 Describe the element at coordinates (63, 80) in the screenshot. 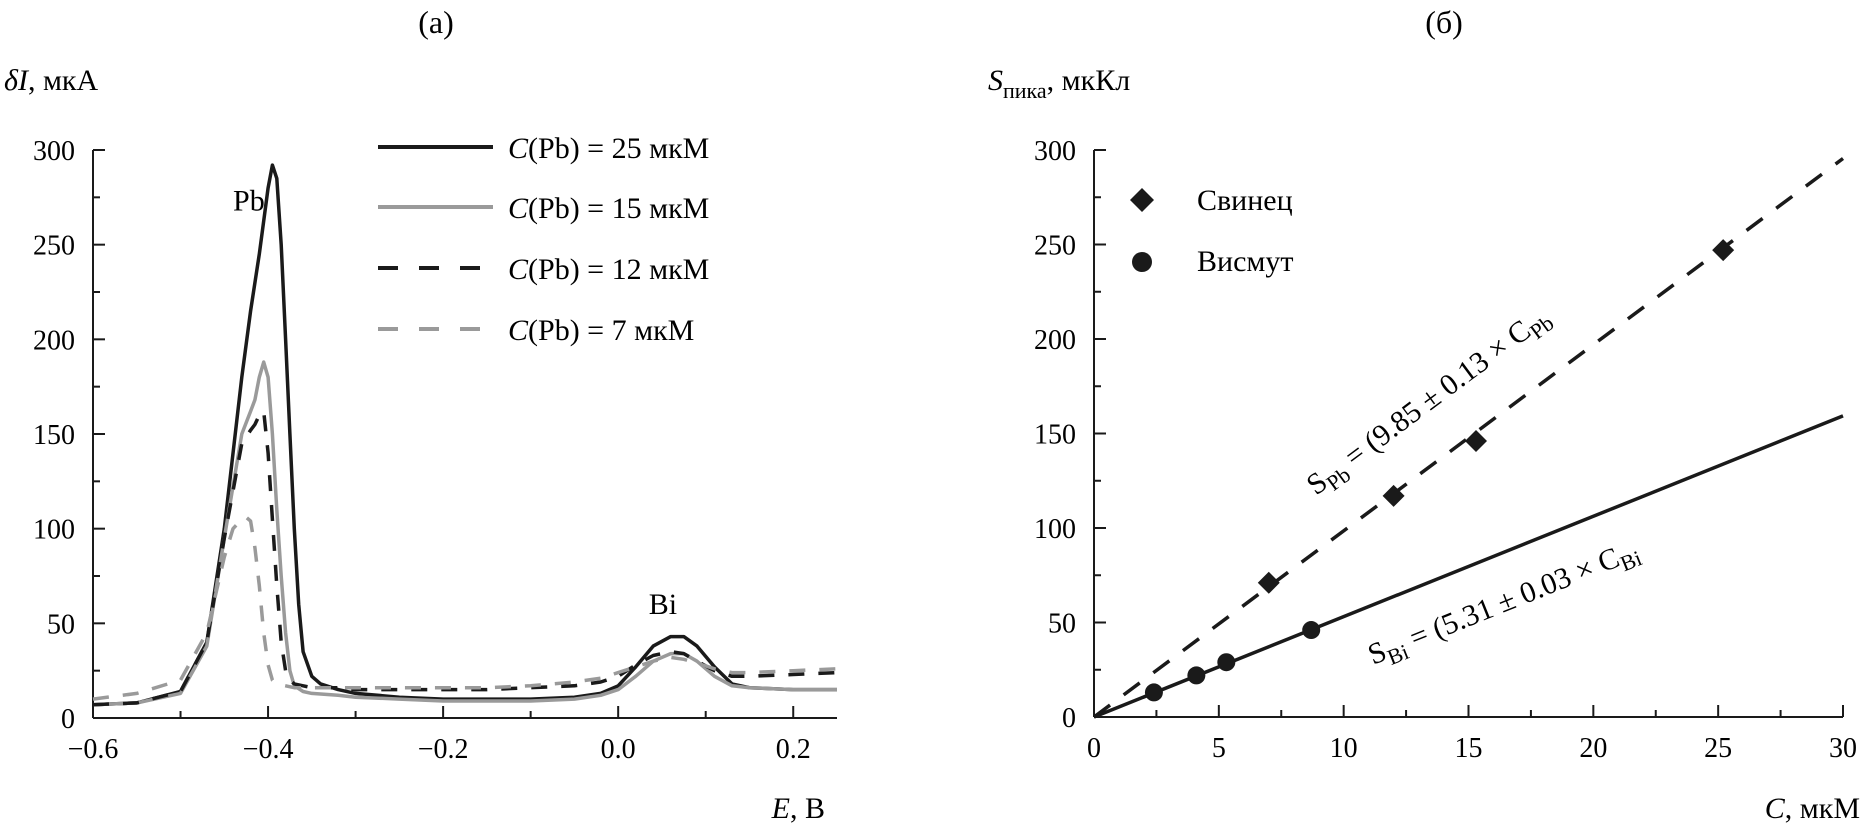

I see `y-axis-unit-a: , мкА` at that location.